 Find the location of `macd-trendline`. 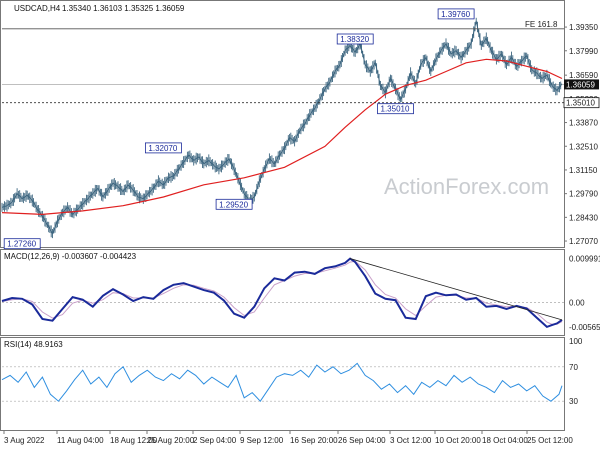

macd-trendline is located at coordinates (456, 289).